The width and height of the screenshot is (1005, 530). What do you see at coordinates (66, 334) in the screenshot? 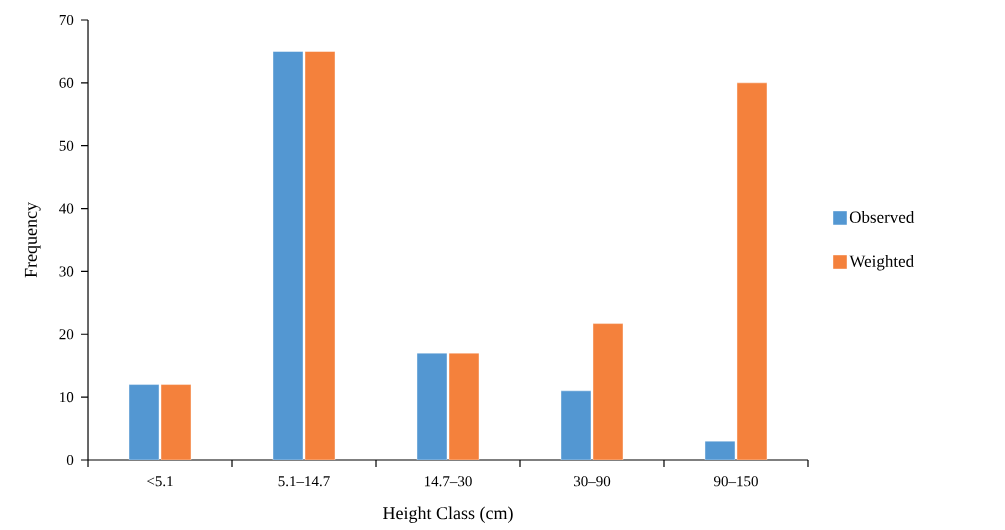
I see `y-tick-label: 20` at bounding box center [66, 334].